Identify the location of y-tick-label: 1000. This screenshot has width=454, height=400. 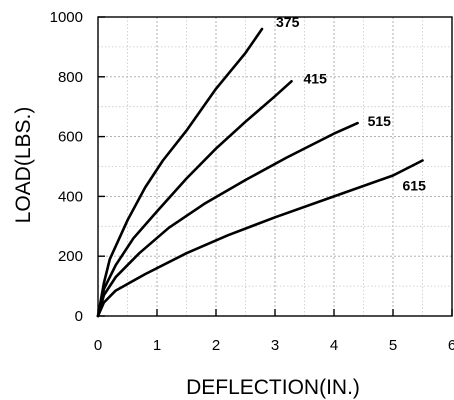
(66, 17).